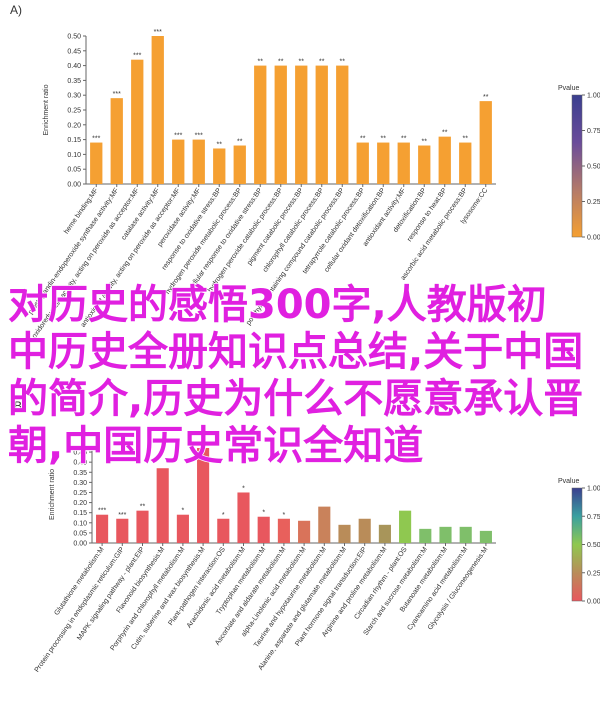 The width and height of the screenshot is (600, 713). I want to click on y-tick-label: 0.05, so click(74, 170).